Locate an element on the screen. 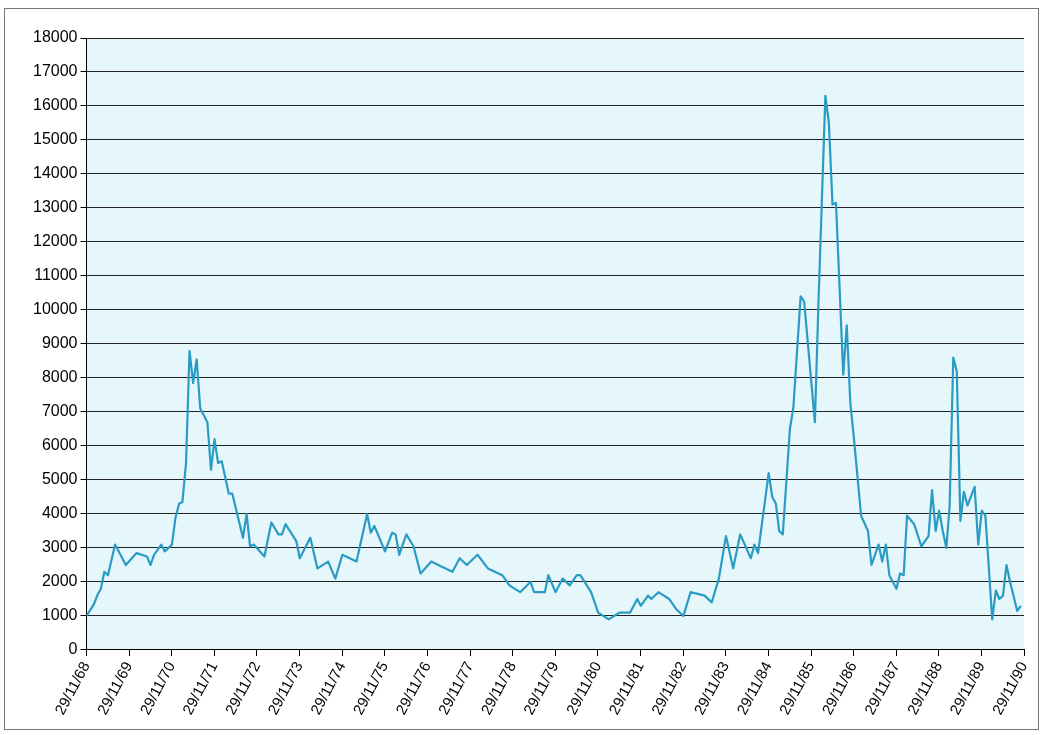  y-tick-label: 10000 is located at coordinates (55, 309).